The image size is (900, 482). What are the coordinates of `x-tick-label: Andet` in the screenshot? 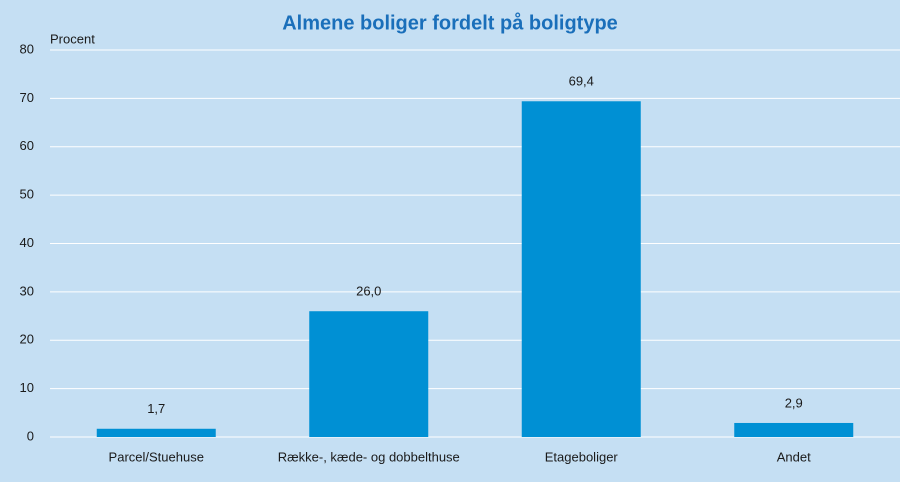 It's located at (794, 456).